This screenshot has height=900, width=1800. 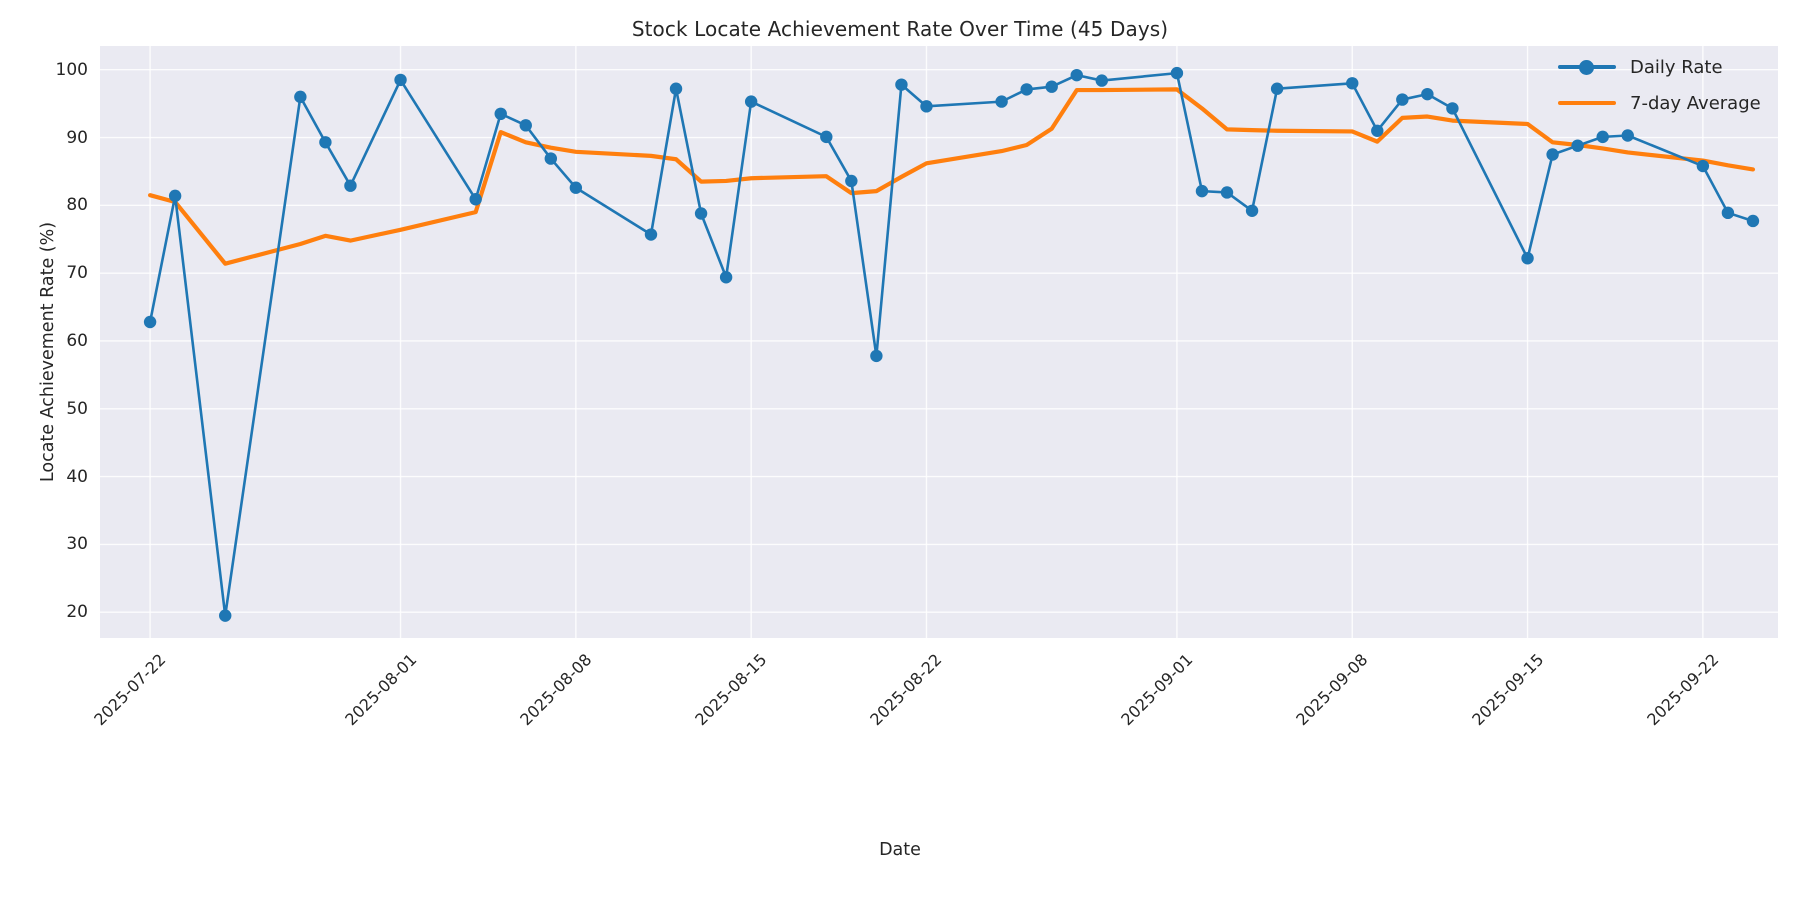 I want to click on y-axis-tick-60: 60, so click(x=77, y=340).